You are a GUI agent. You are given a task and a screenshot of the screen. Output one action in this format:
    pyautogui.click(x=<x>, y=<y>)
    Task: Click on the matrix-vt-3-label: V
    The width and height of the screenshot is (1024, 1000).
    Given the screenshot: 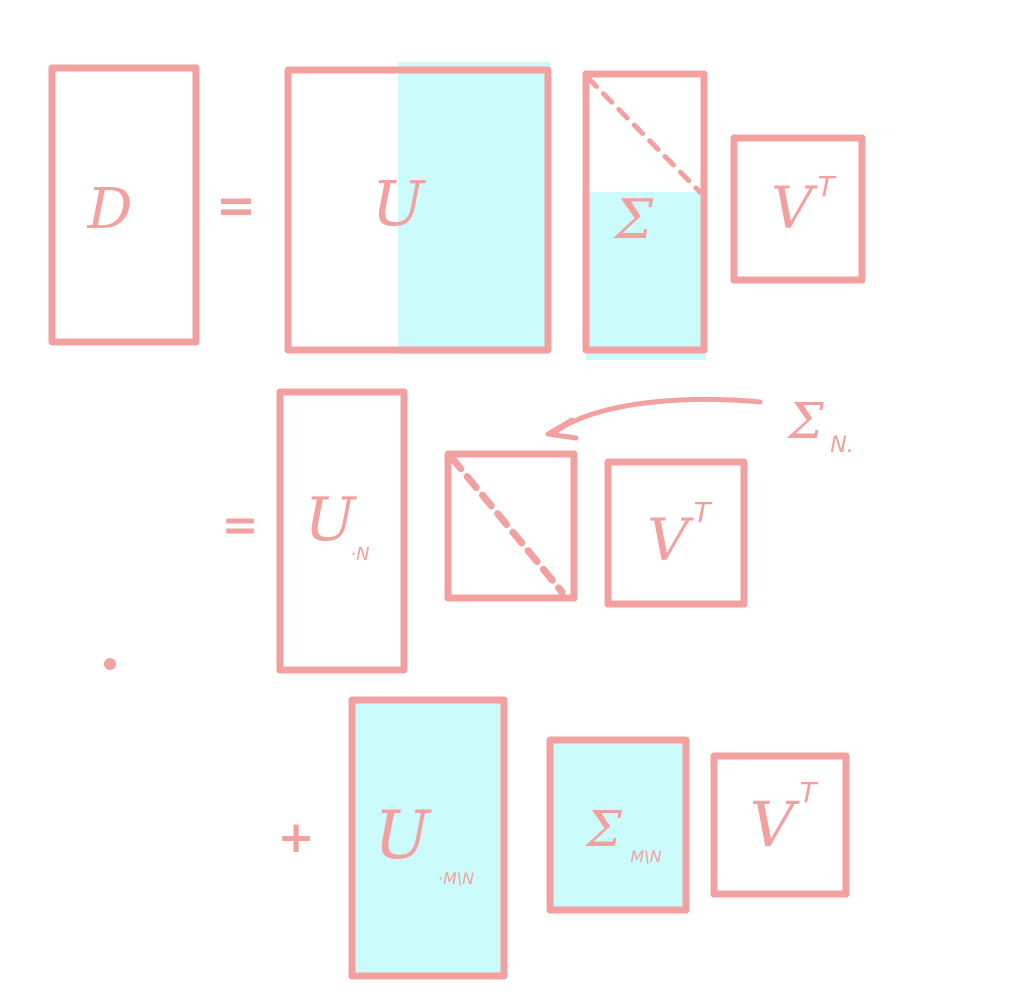 What is the action you would take?
    pyautogui.click(x=775, y=824)
    